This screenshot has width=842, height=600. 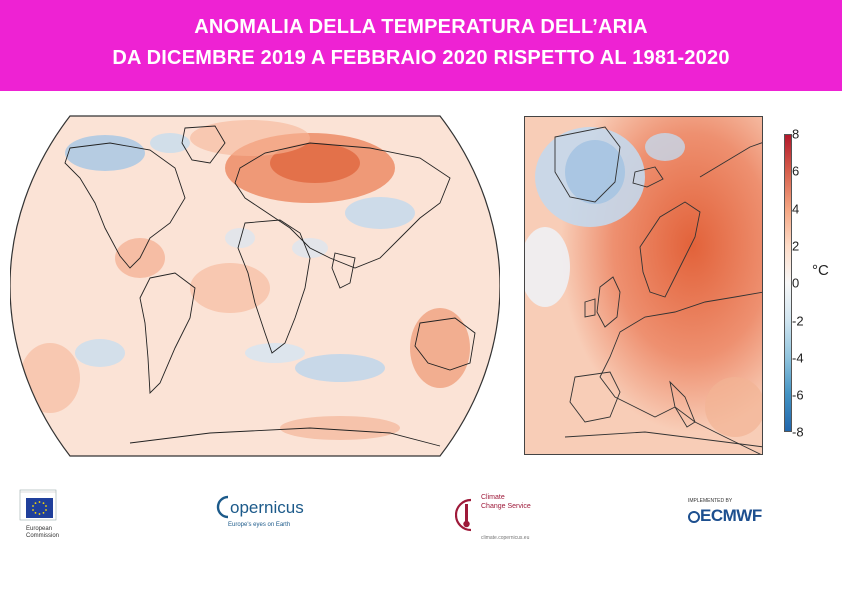 What do you see at coordinates (798, 321) in the screenshot?
I see `tick-label: -2` at bounding box center [798, 321].